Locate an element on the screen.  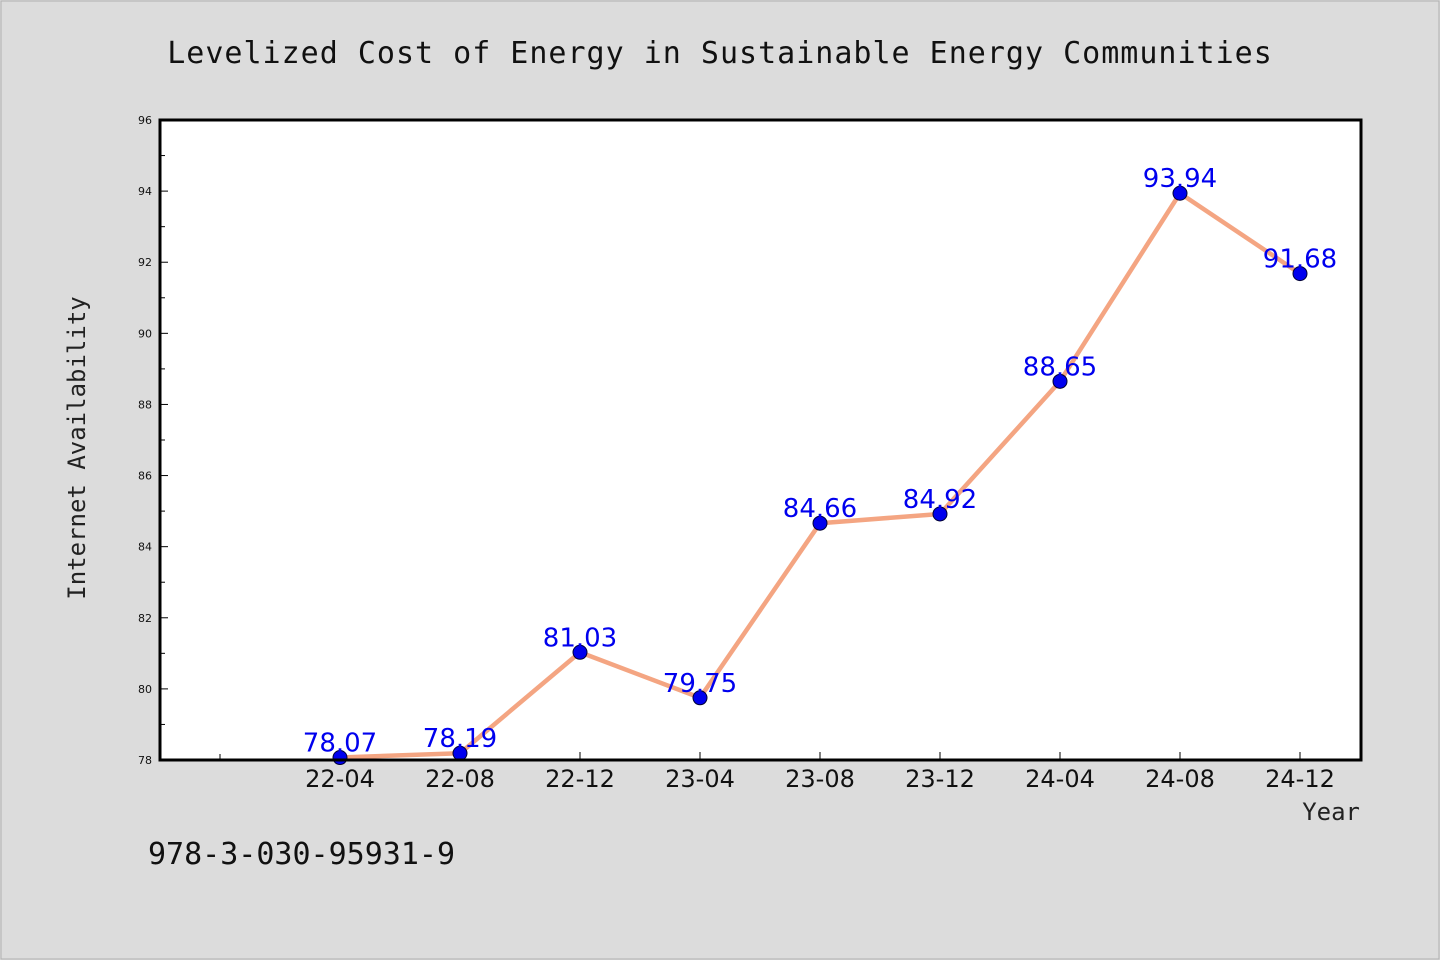
y-tick-label: 92 is located at coordinates (145, 262).